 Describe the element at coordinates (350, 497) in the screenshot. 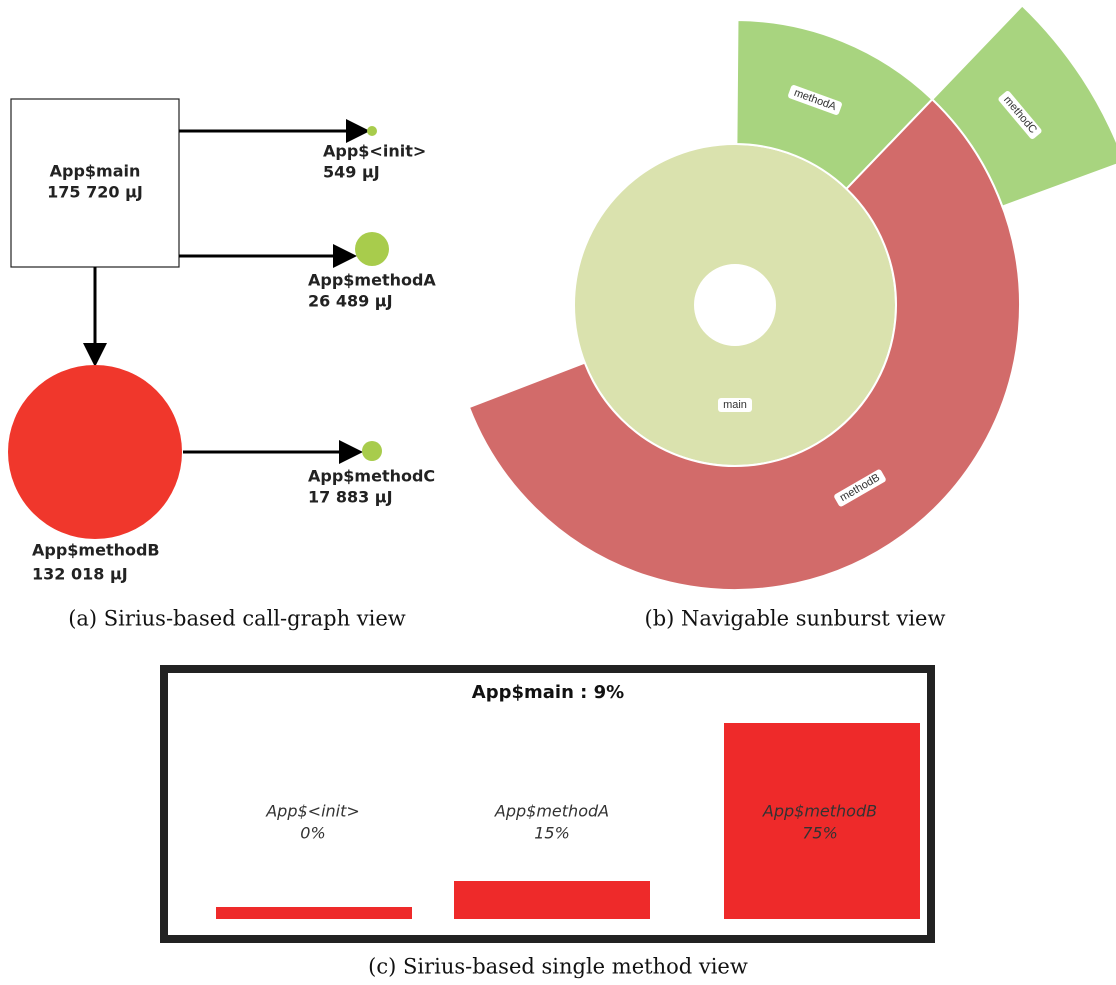

I see `node-energy: 17 883 µJ` at that location.